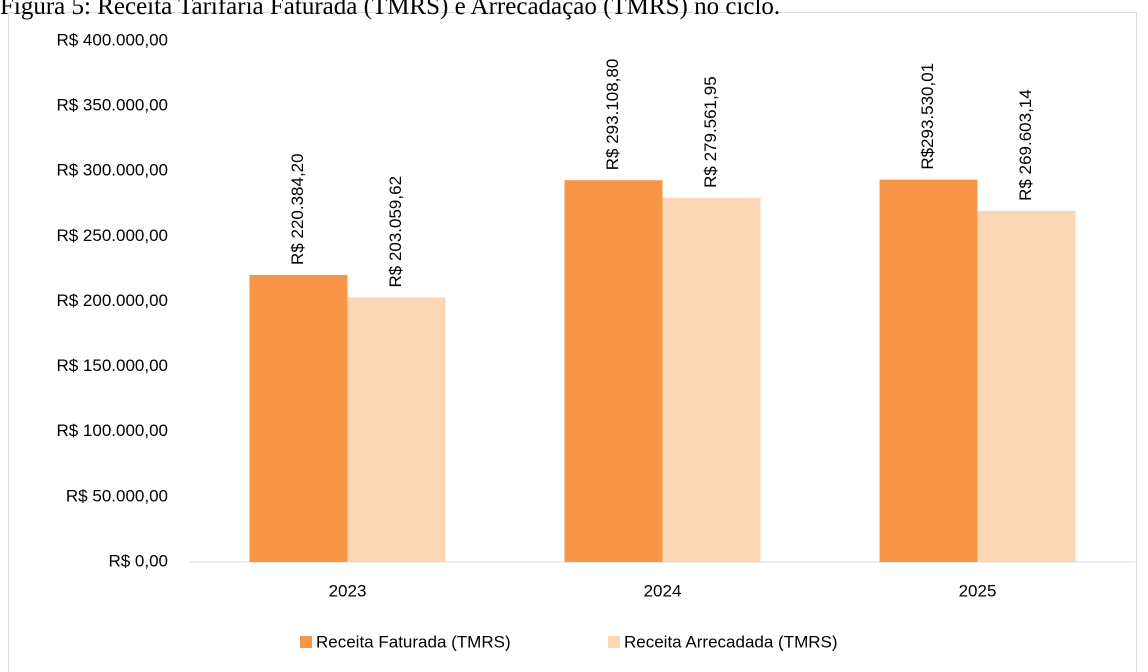 This screenshot has width=1148, height=672. What do you see at coordinates (112, 430) in the screenshot?
I see `y-tick-label: R$ 100.000,00` at bounding box center [112, 430].